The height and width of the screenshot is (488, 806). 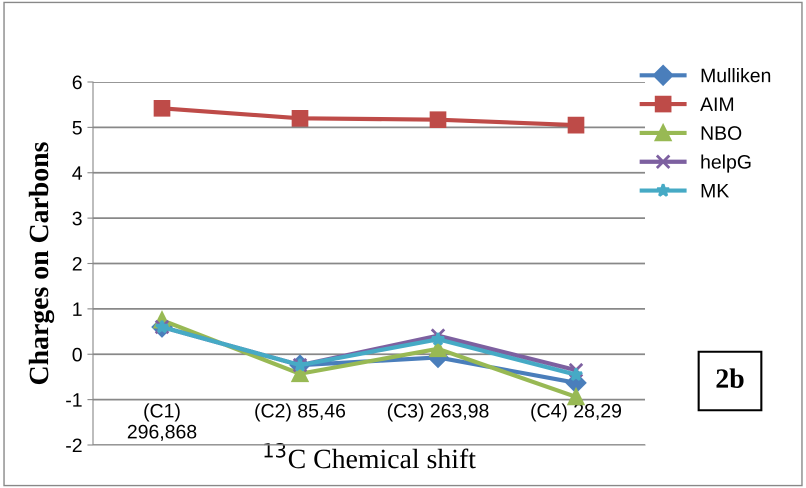 I want to click on y-tick-label: -2, so click(x=74, y=445).